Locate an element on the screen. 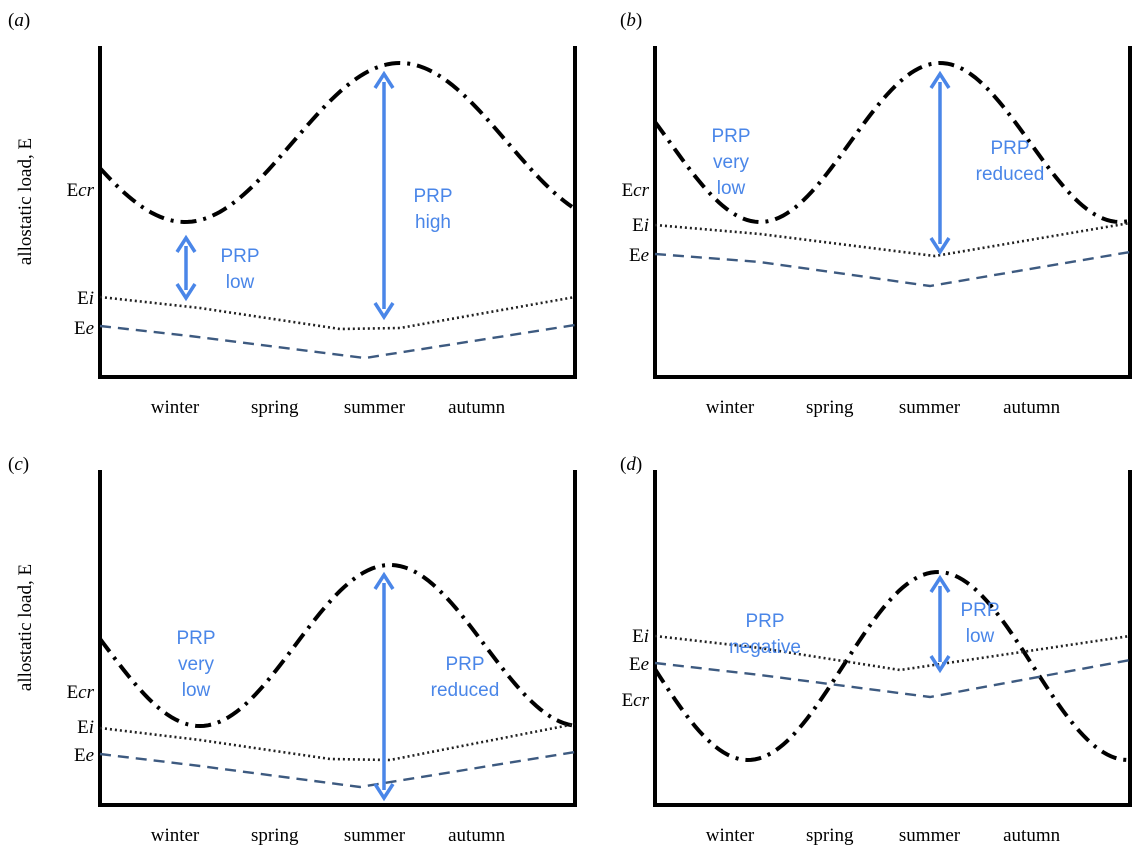  prp-annotation-0-line: negative is located at coordinates (765, 647).